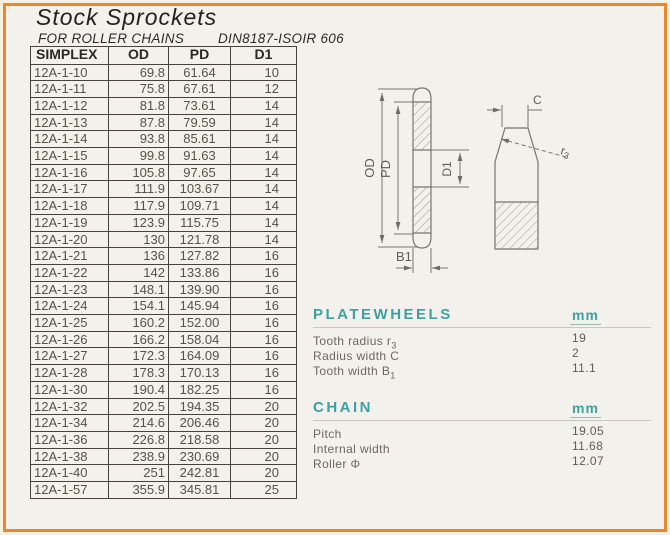  What do you see at coordinates (263, 55) in the screenshot?
I see `col-header-d1: D1` at bounding box center [263, 55].